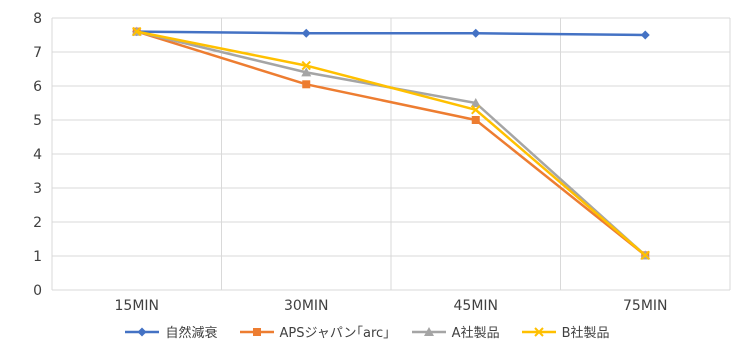 The width and height of the screenshot is (735, 347). What do you see at coordinates (37, 19) in the screenshot?
I see `y-tick-label: 8` at bounding box center [37, 19].